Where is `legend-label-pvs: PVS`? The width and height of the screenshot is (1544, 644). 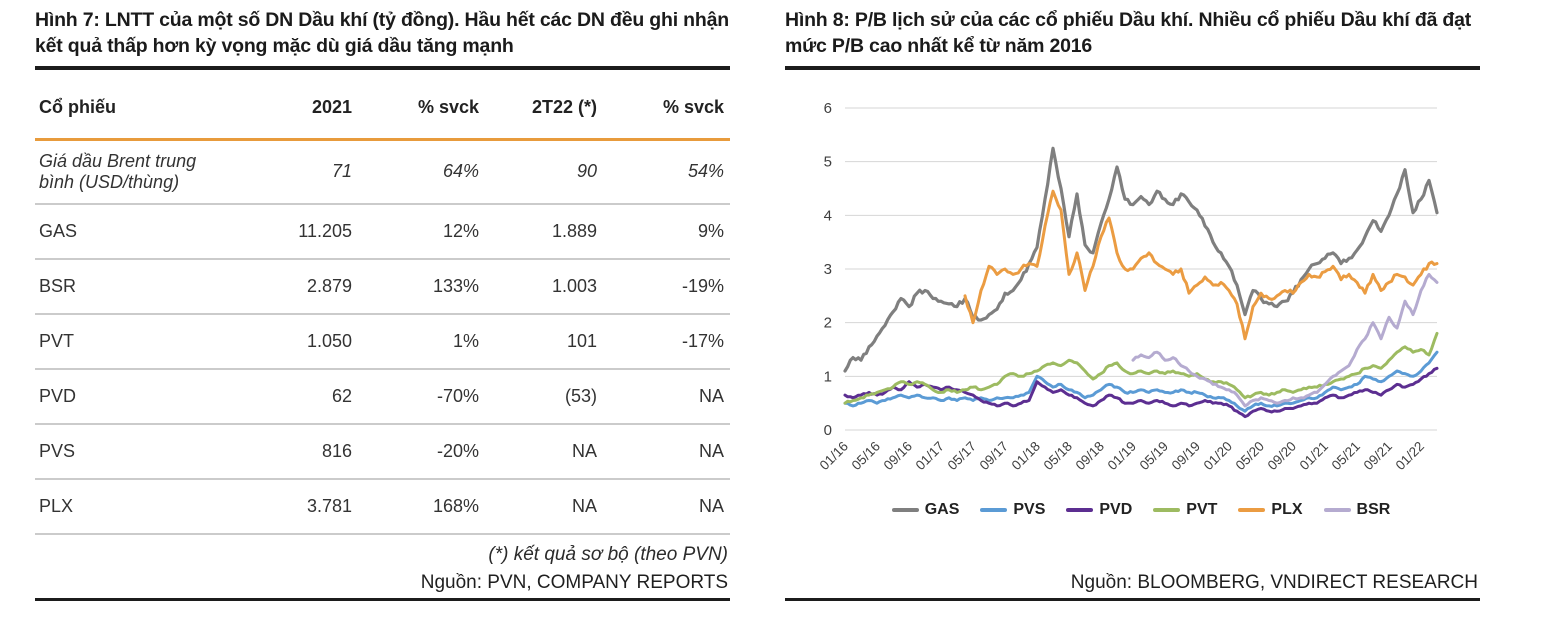 legend-label-pvs: PVS is located at coordinates (1029, 509).